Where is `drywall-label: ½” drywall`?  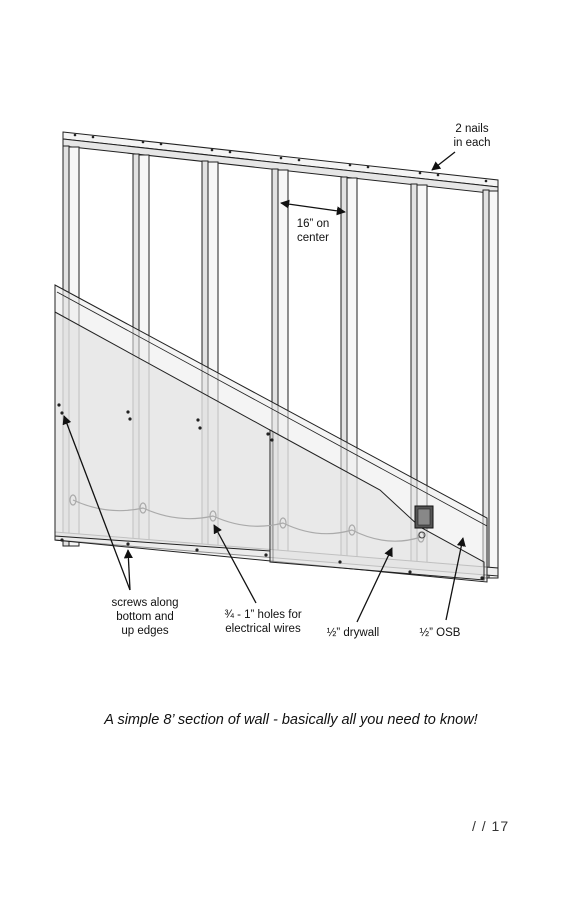 drywall-label: ½” drywall is located at coordinates (353, 633).